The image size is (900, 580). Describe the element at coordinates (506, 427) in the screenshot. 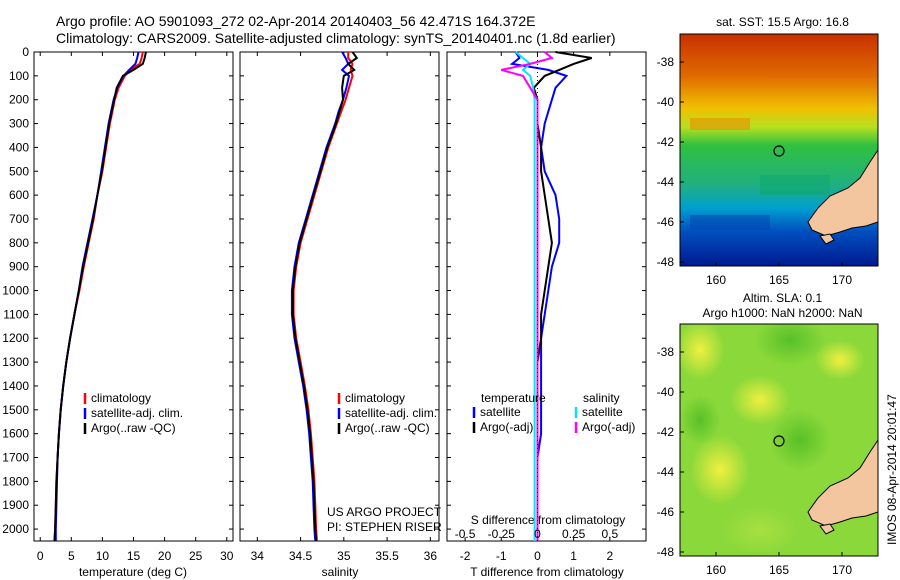

I see `legend-label: Argo(-adj)` at that location.